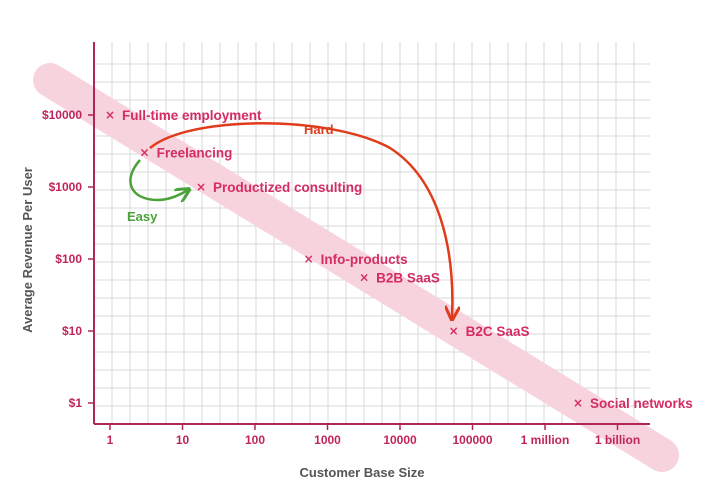  What do you see at coordinates (327, 440) in the screenshot?
I see `x-tick-label: 1000` at bounding box center [327, 440].